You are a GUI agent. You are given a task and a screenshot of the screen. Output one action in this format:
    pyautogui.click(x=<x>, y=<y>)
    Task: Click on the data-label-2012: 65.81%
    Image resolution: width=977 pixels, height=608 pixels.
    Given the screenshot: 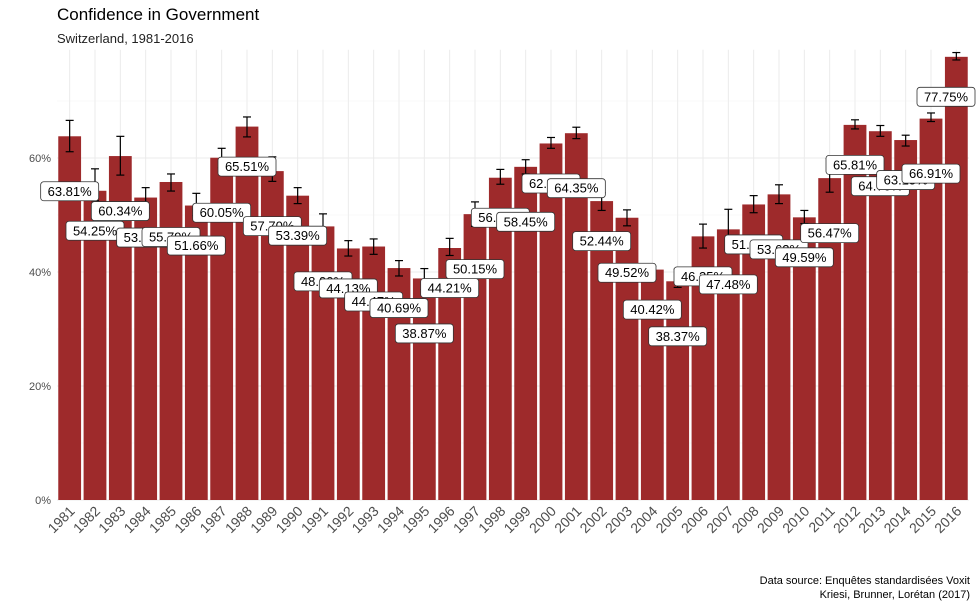 What is the action you would take?
    pyautogui.click(x=855, y=164)
    